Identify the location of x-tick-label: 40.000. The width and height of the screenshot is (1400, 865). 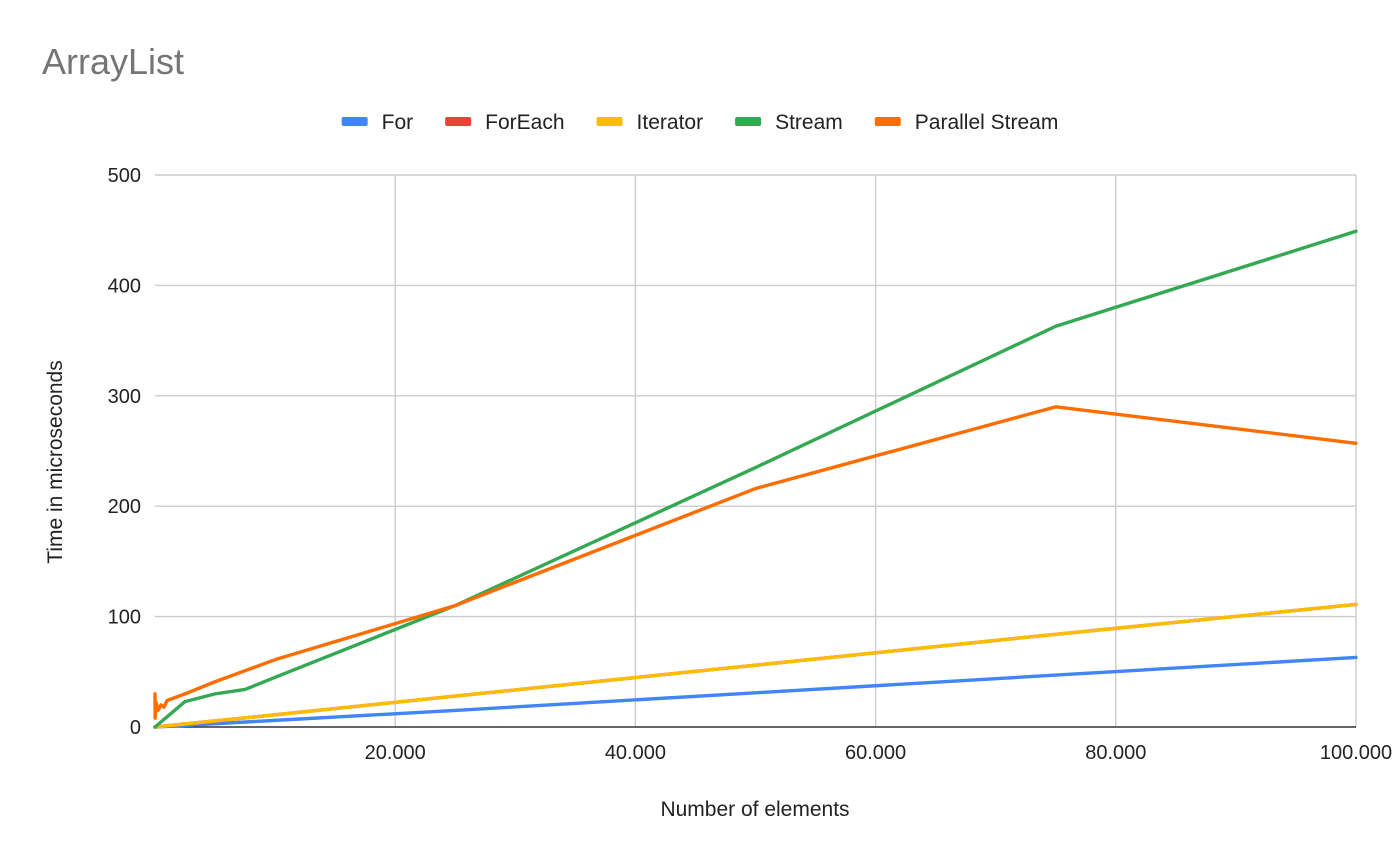
(635, 753).